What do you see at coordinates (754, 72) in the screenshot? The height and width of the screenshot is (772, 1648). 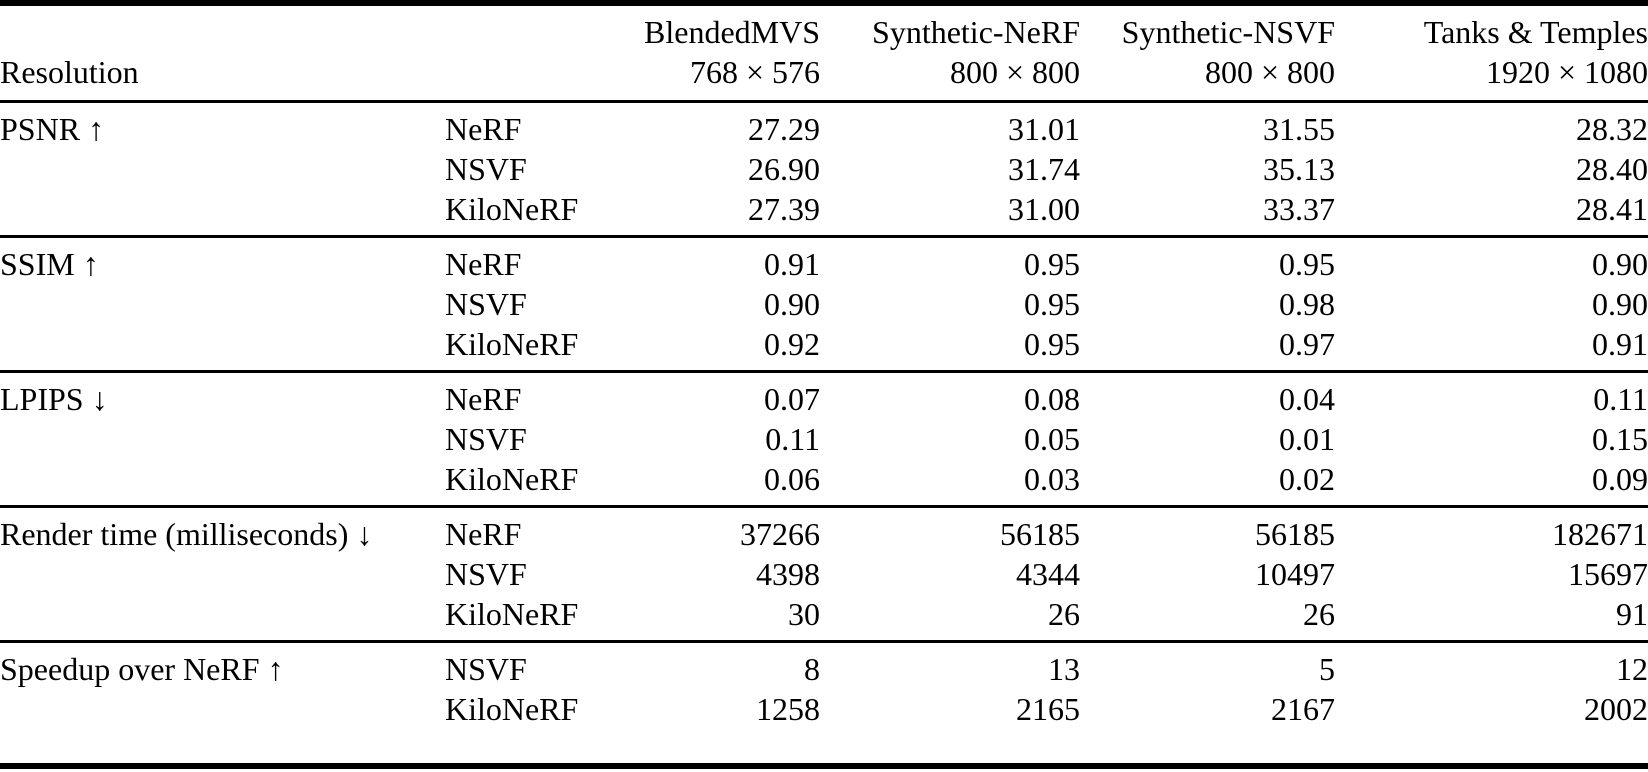 I see `resolution-blendedmvs: 768 × 576` at bounding box center [754, 72].